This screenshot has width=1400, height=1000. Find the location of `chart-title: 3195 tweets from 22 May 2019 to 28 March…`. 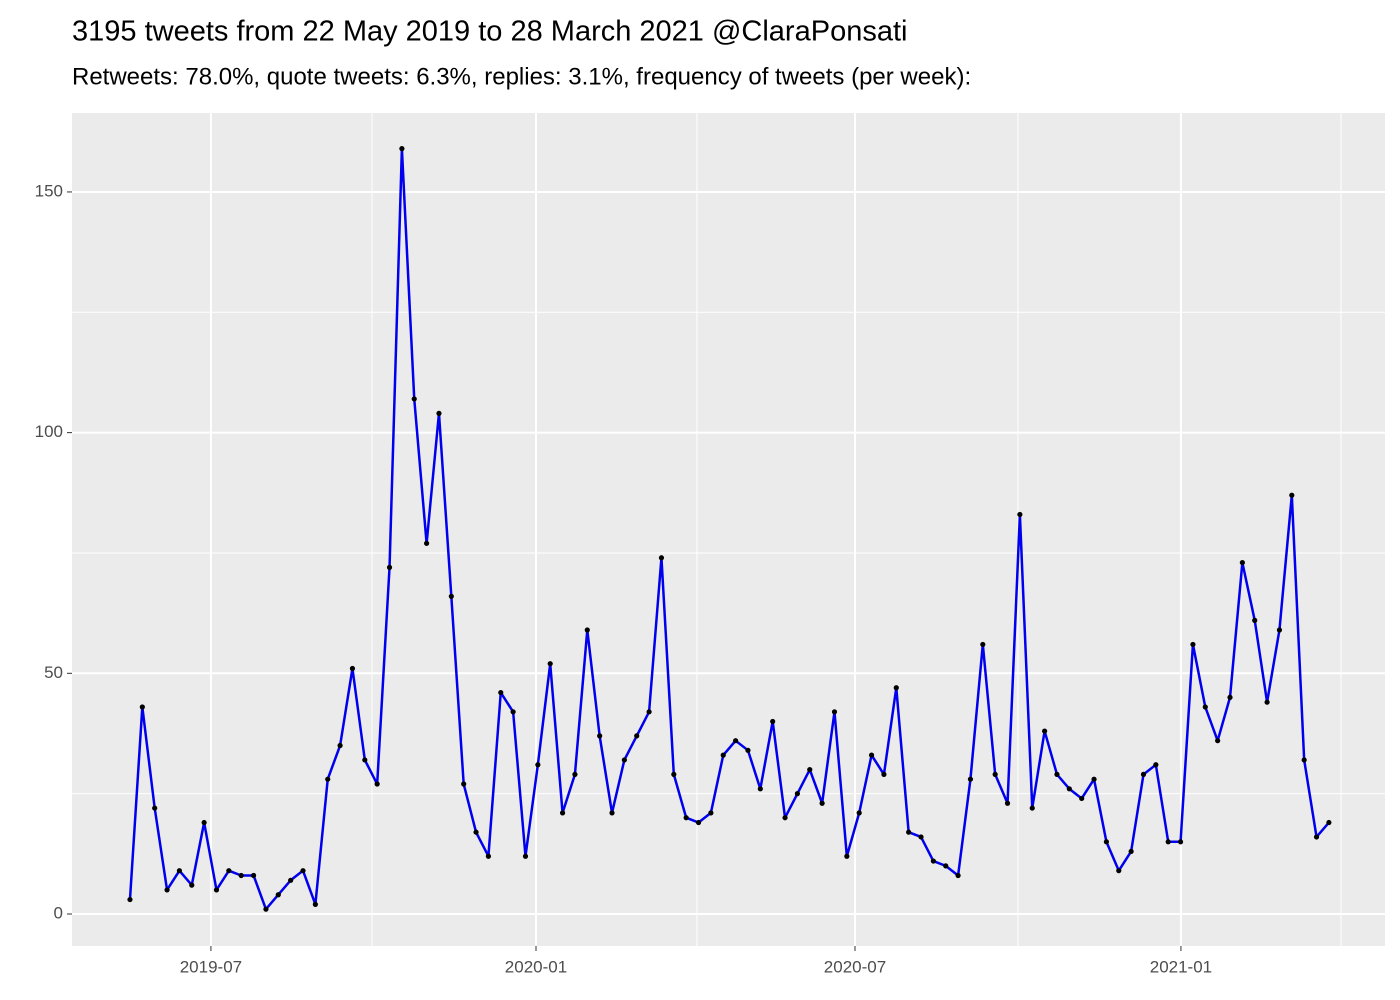

chart-title: 3195 tweets from 22 May 2019 to 28 March… is located at coordinates (489, 32).